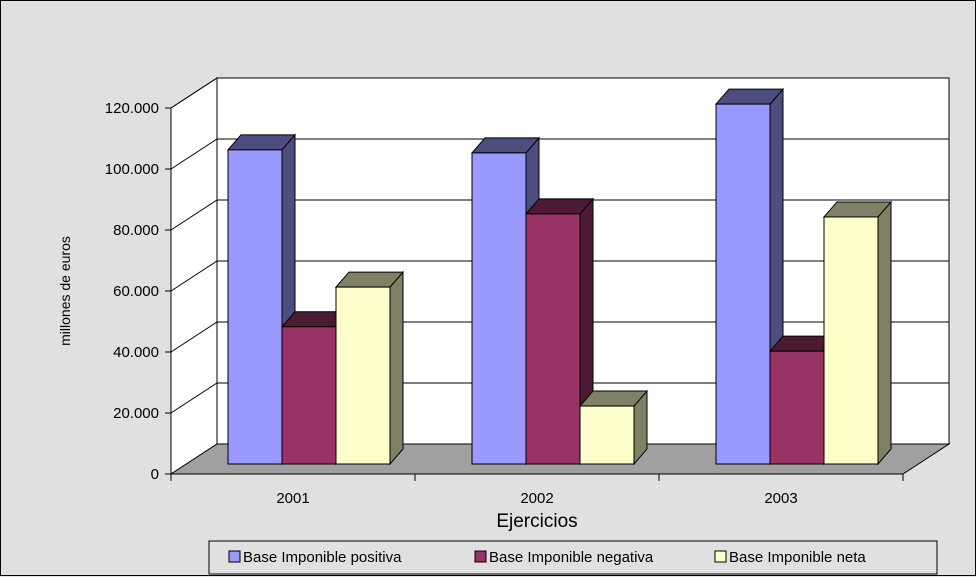 The image size is (976, 577). What do you see at coordinates (292, 498) in the screenshot?
I see `x-tick-label: 2001` at bounding box center [292, 498].